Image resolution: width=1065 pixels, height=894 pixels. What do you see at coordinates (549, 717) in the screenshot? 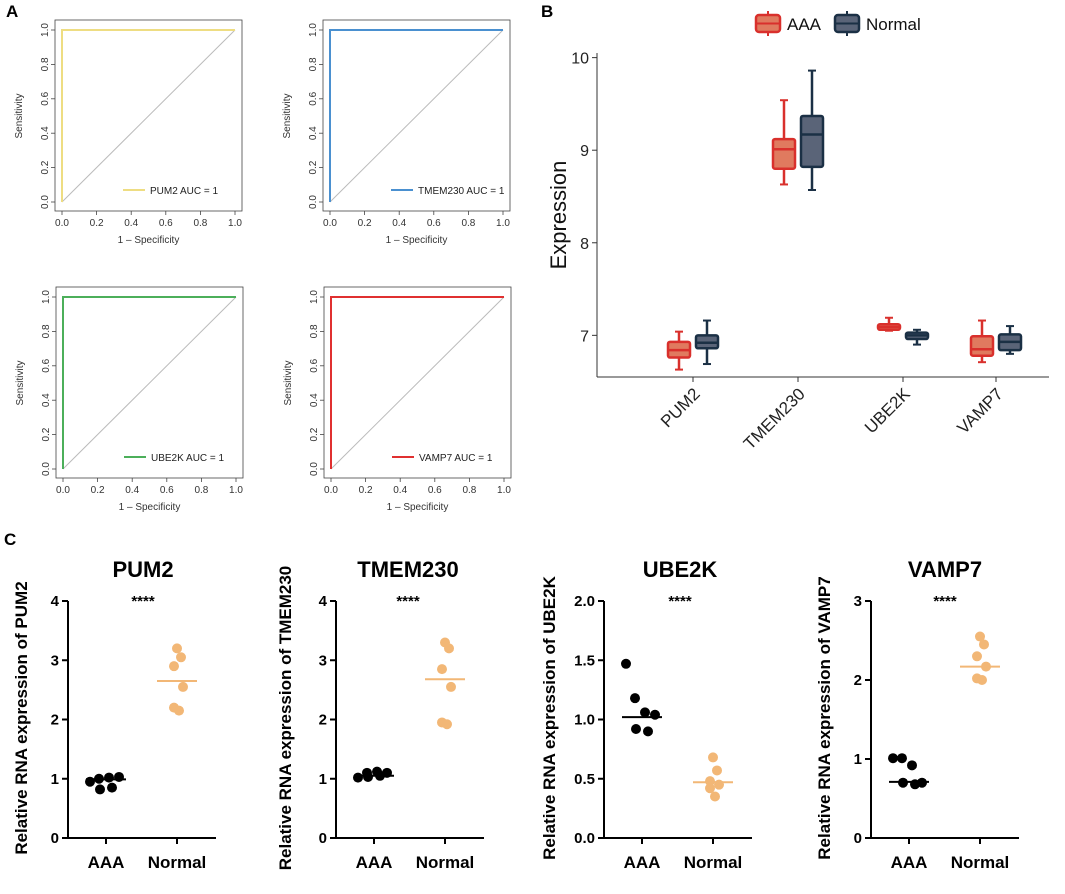
I see `y-axis-label: Relative RNA expression of UBE2K` at bounding box center [549, 717].